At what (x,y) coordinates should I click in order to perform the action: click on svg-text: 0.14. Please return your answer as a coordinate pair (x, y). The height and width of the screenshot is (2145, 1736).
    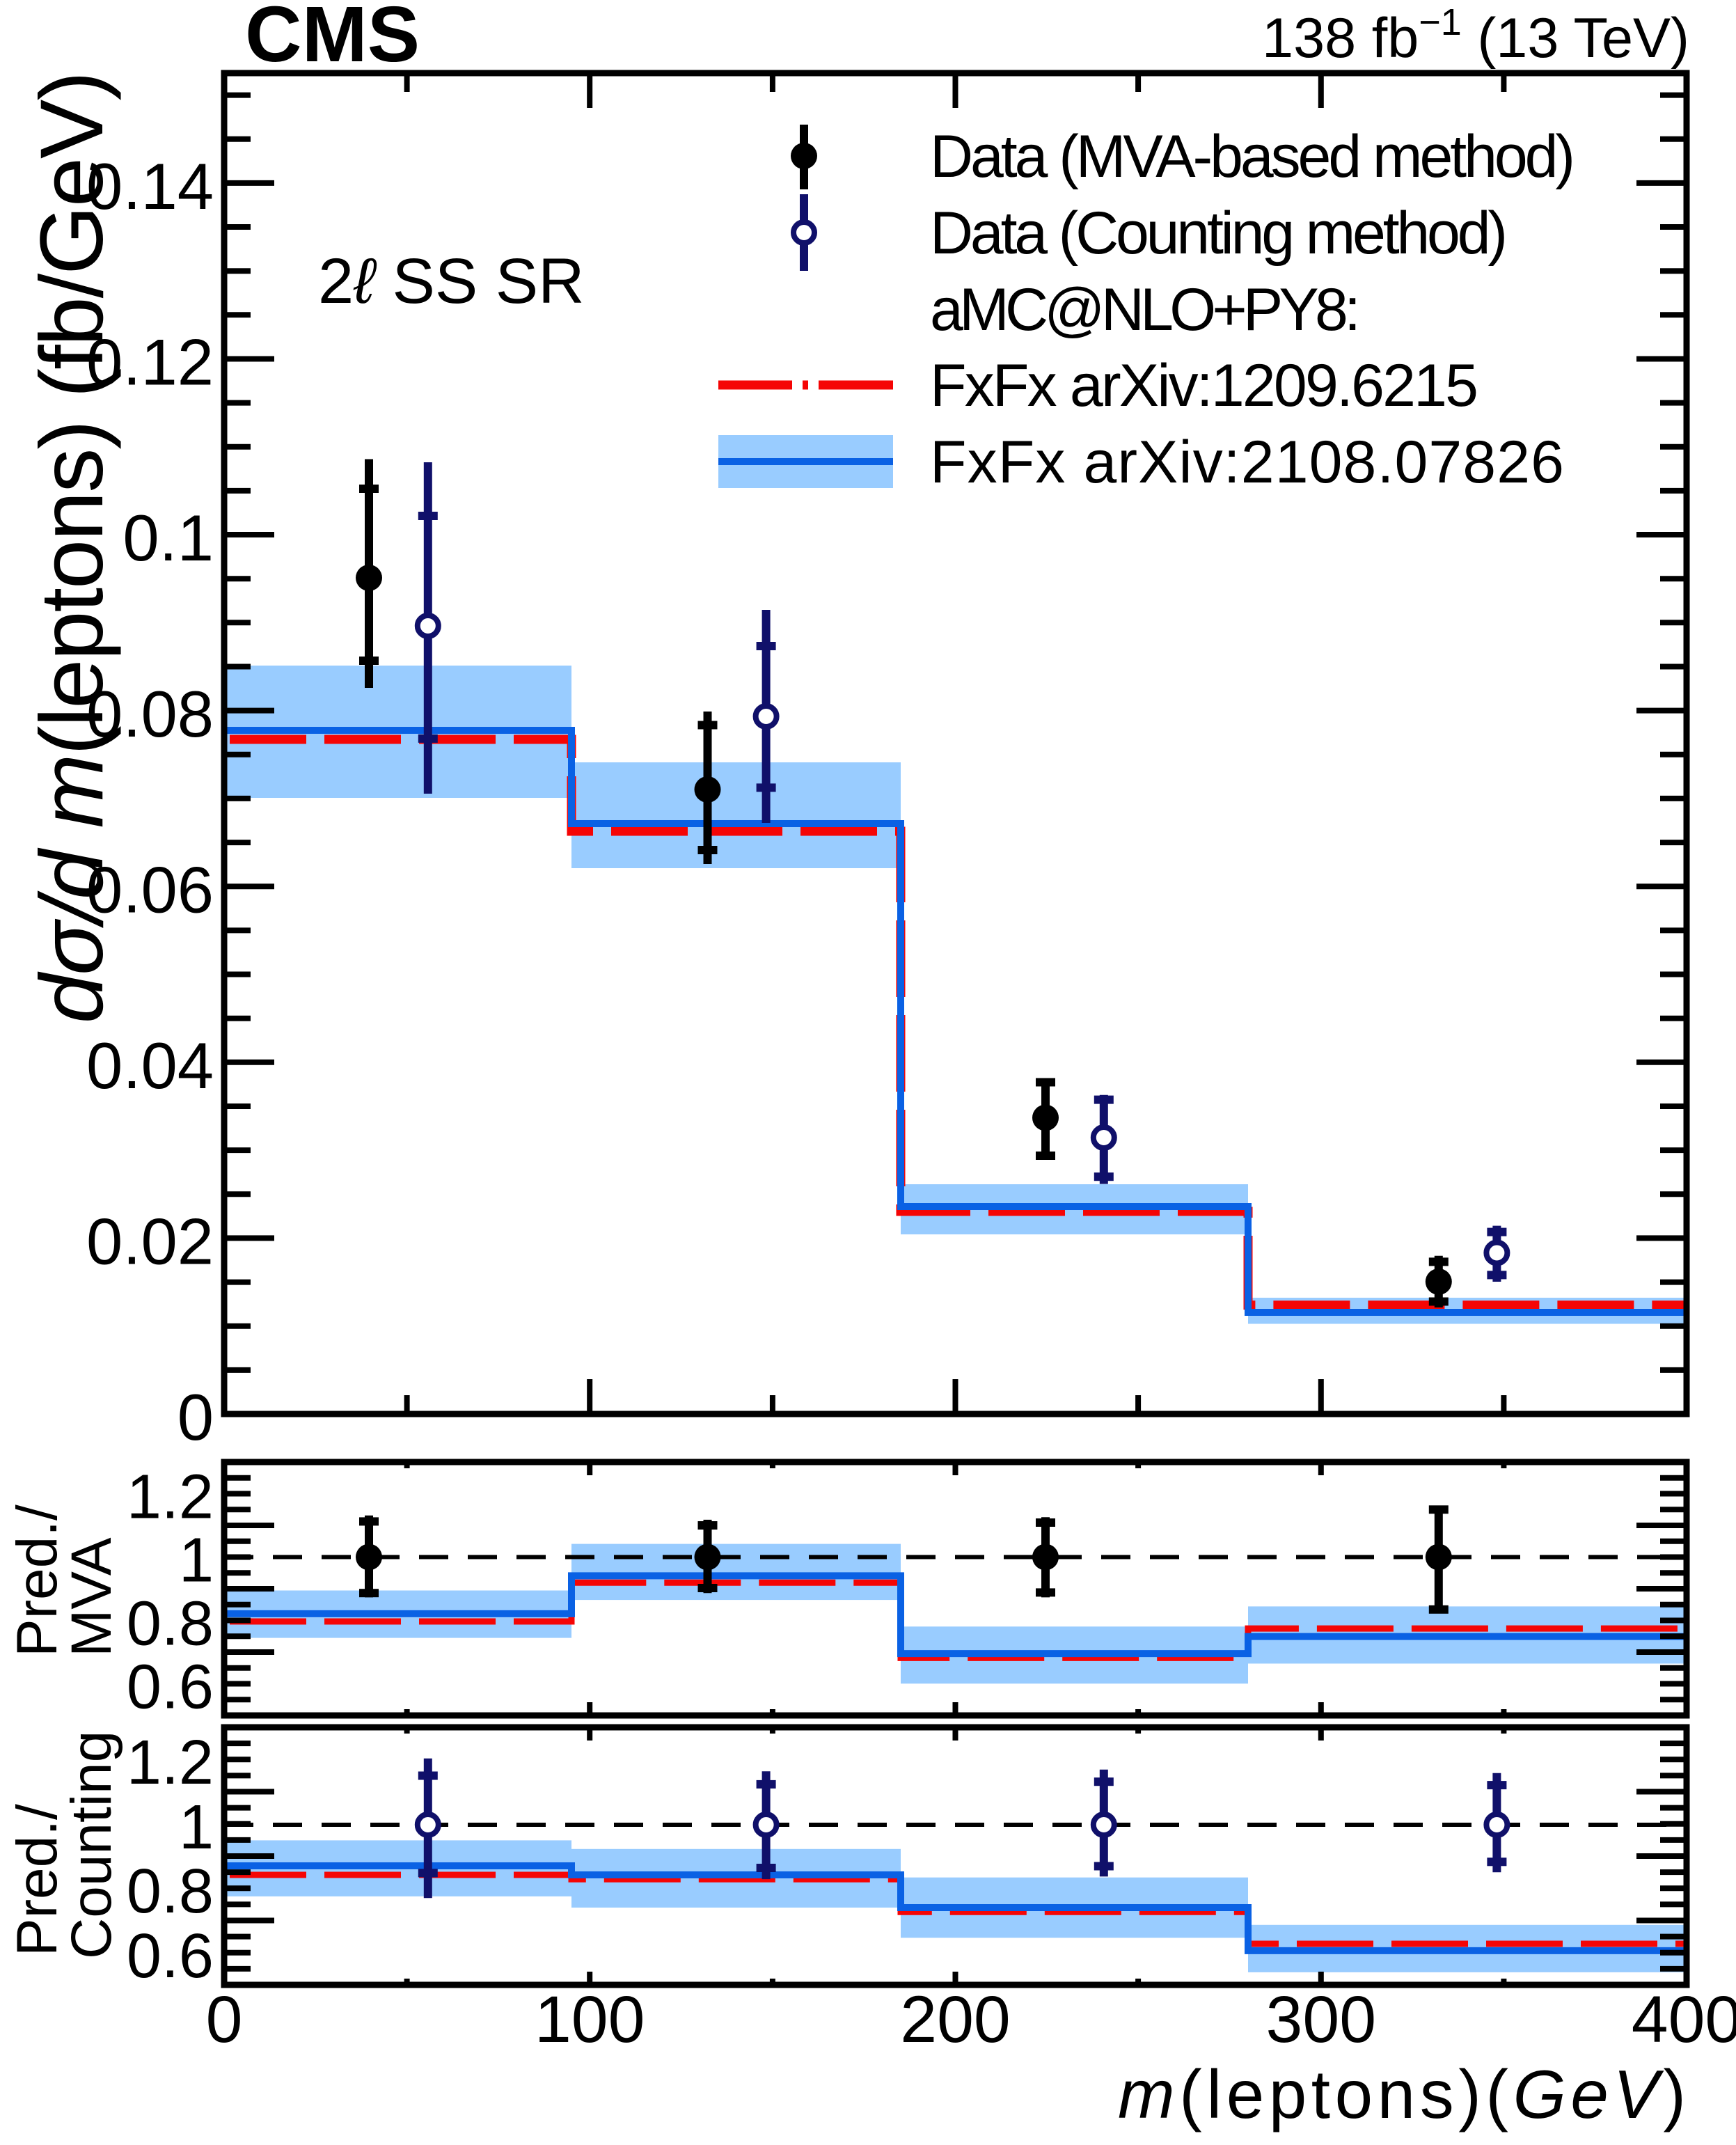
    Looking at the image, I should click on (150, 186).